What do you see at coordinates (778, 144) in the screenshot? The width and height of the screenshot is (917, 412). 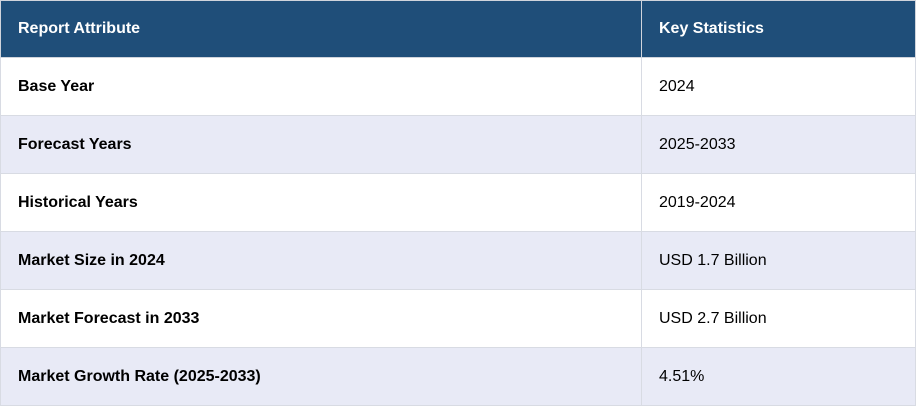 I see `value-cell: 2025-2033` at bounding box center [778, 144].